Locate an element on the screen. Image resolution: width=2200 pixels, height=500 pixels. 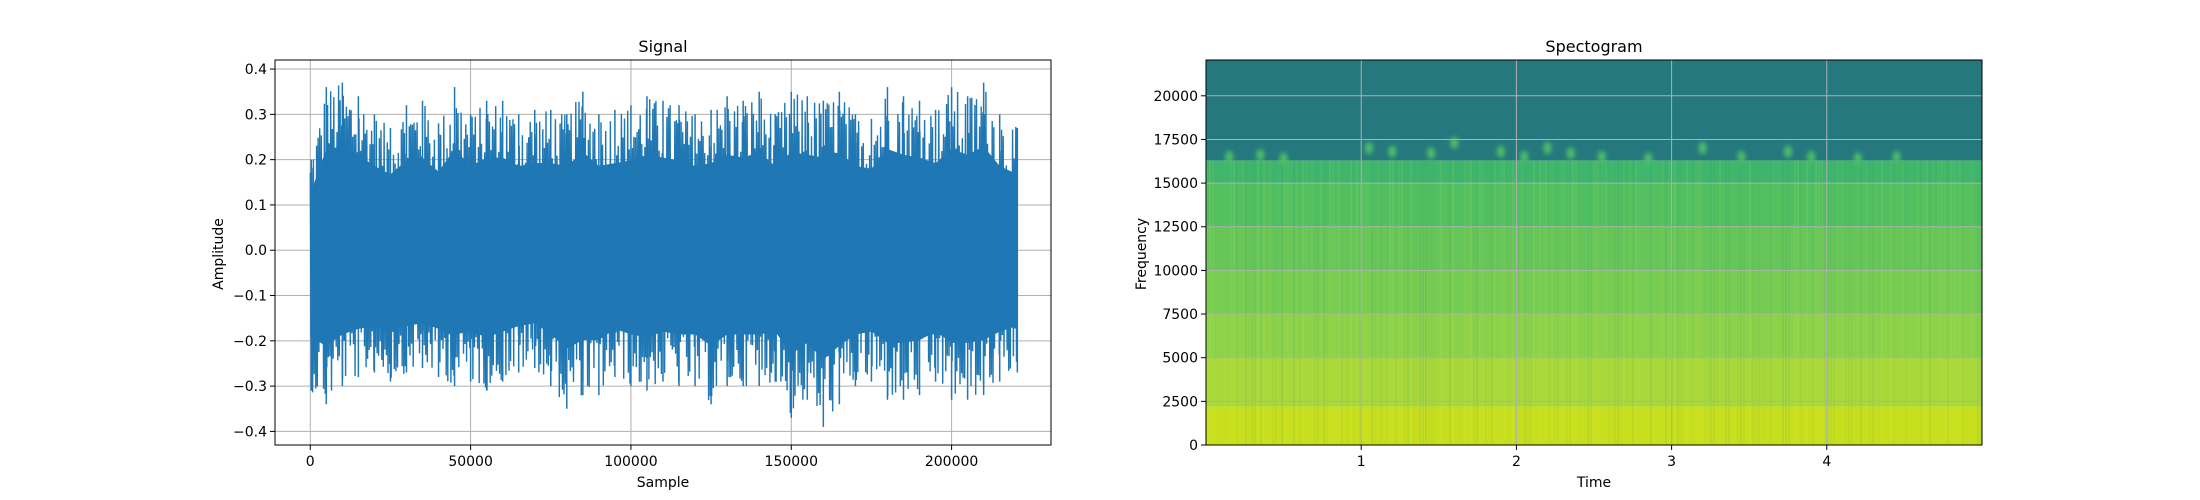
signal-xlabel: Sample is located at coordinates (663, 483).